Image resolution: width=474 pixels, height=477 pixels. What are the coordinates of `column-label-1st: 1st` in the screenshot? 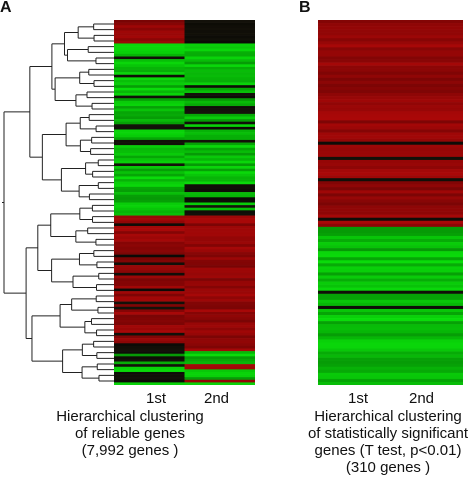 It's located at (156, 398).